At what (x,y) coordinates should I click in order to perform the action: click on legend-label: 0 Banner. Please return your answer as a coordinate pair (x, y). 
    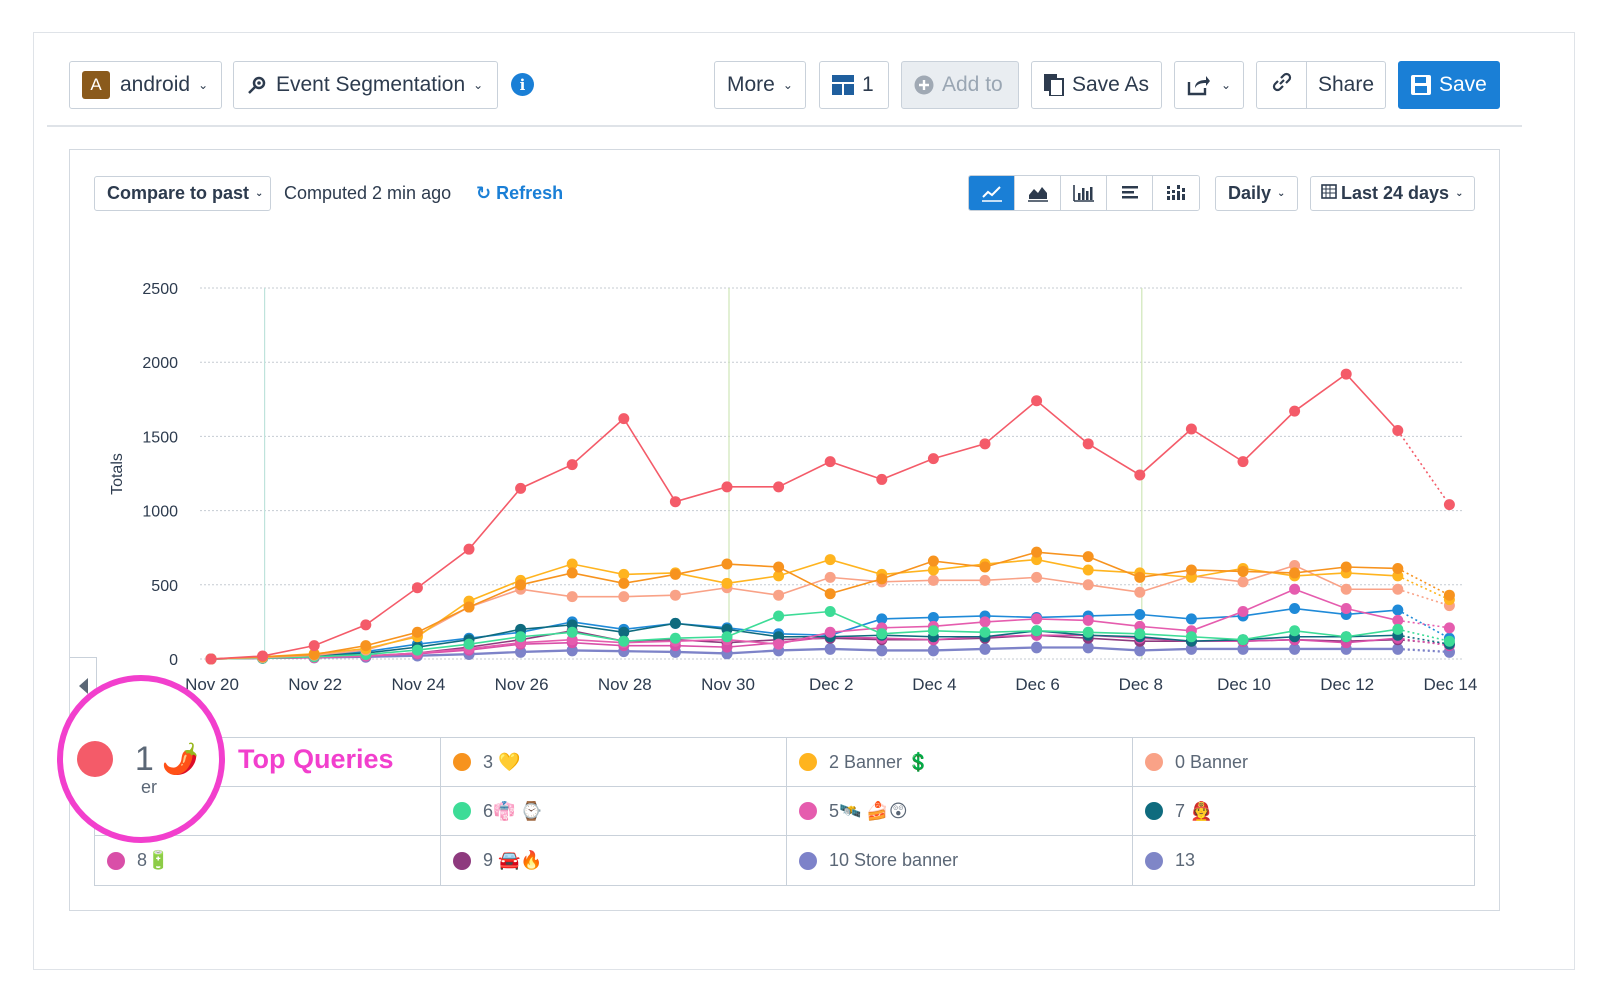
    Looking at the image, I should click on (1212, 761).